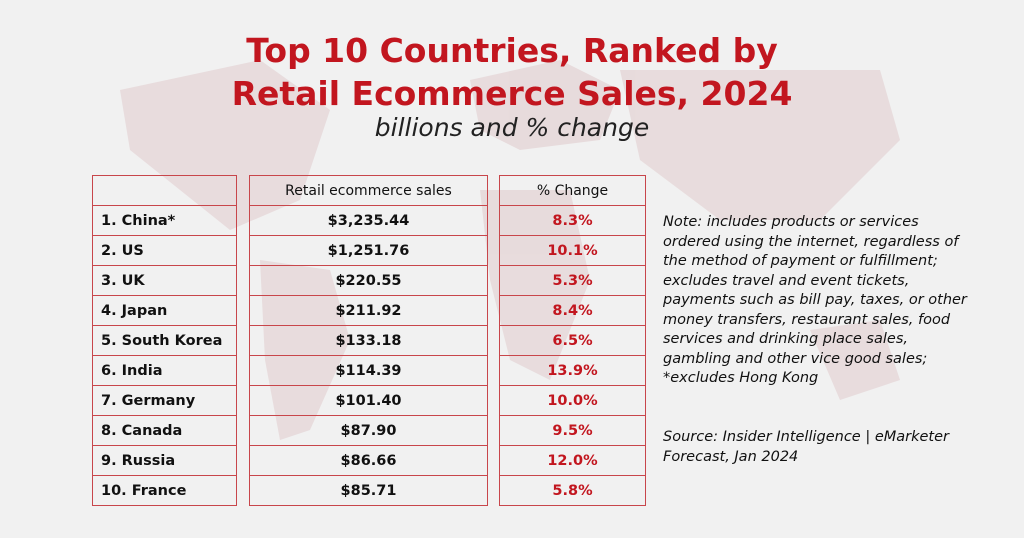  I want to click on table-cell: 9. Russia, so click(164, 460).